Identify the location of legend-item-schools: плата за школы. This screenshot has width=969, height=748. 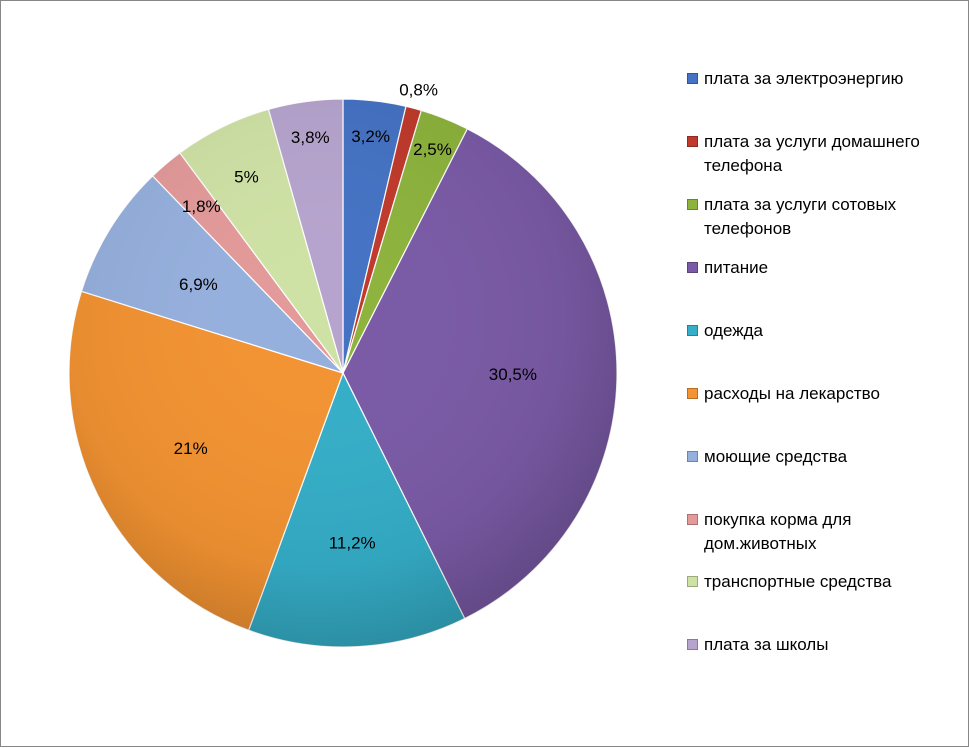
(822, 645).